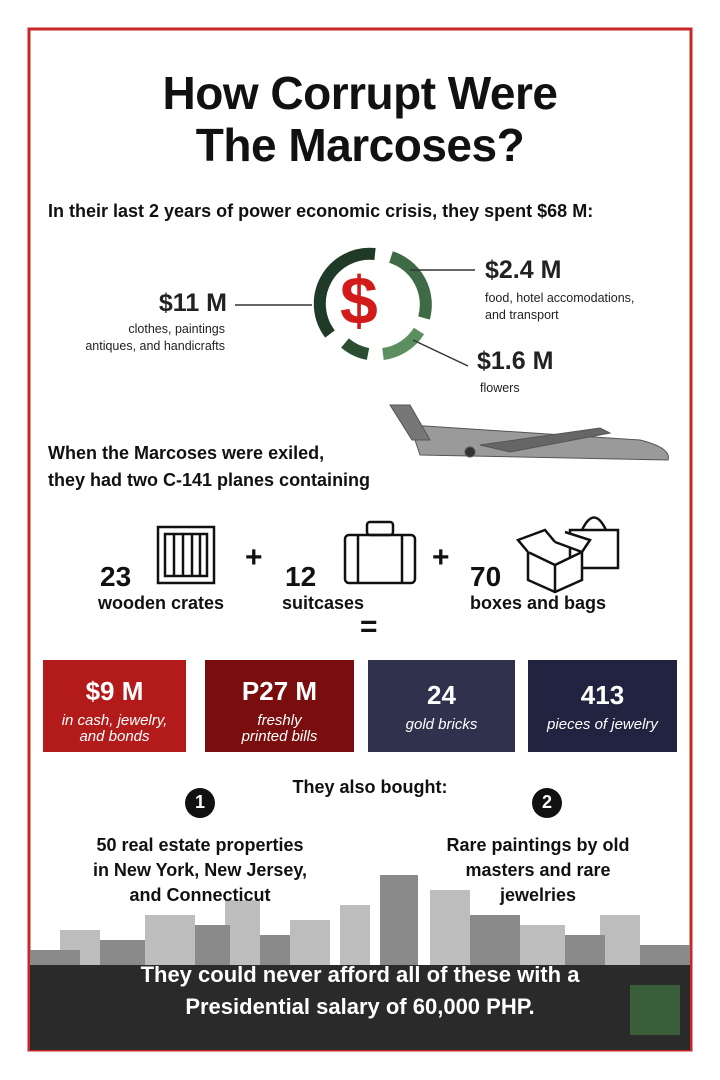 This screenshot has height=1080, width=720. Describe the element at coordinates (380, 552) in the screenshot. I see `suitcase-icon` at that location.